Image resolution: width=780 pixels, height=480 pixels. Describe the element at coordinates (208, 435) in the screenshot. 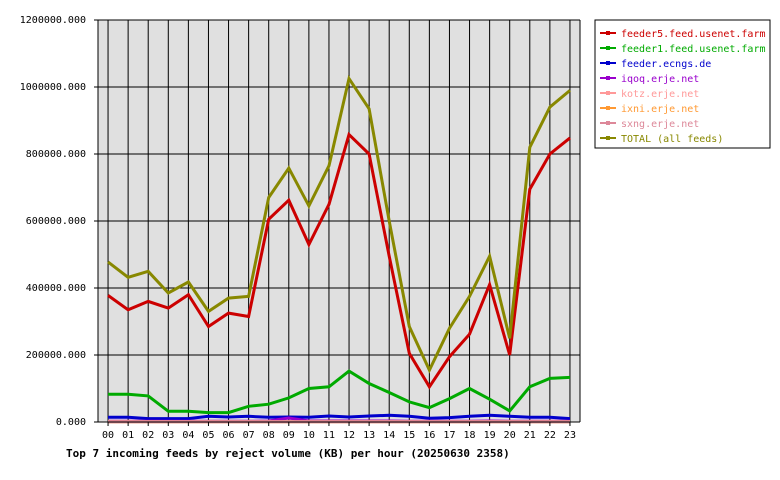

I see `x-tick-label: 05` at that location.